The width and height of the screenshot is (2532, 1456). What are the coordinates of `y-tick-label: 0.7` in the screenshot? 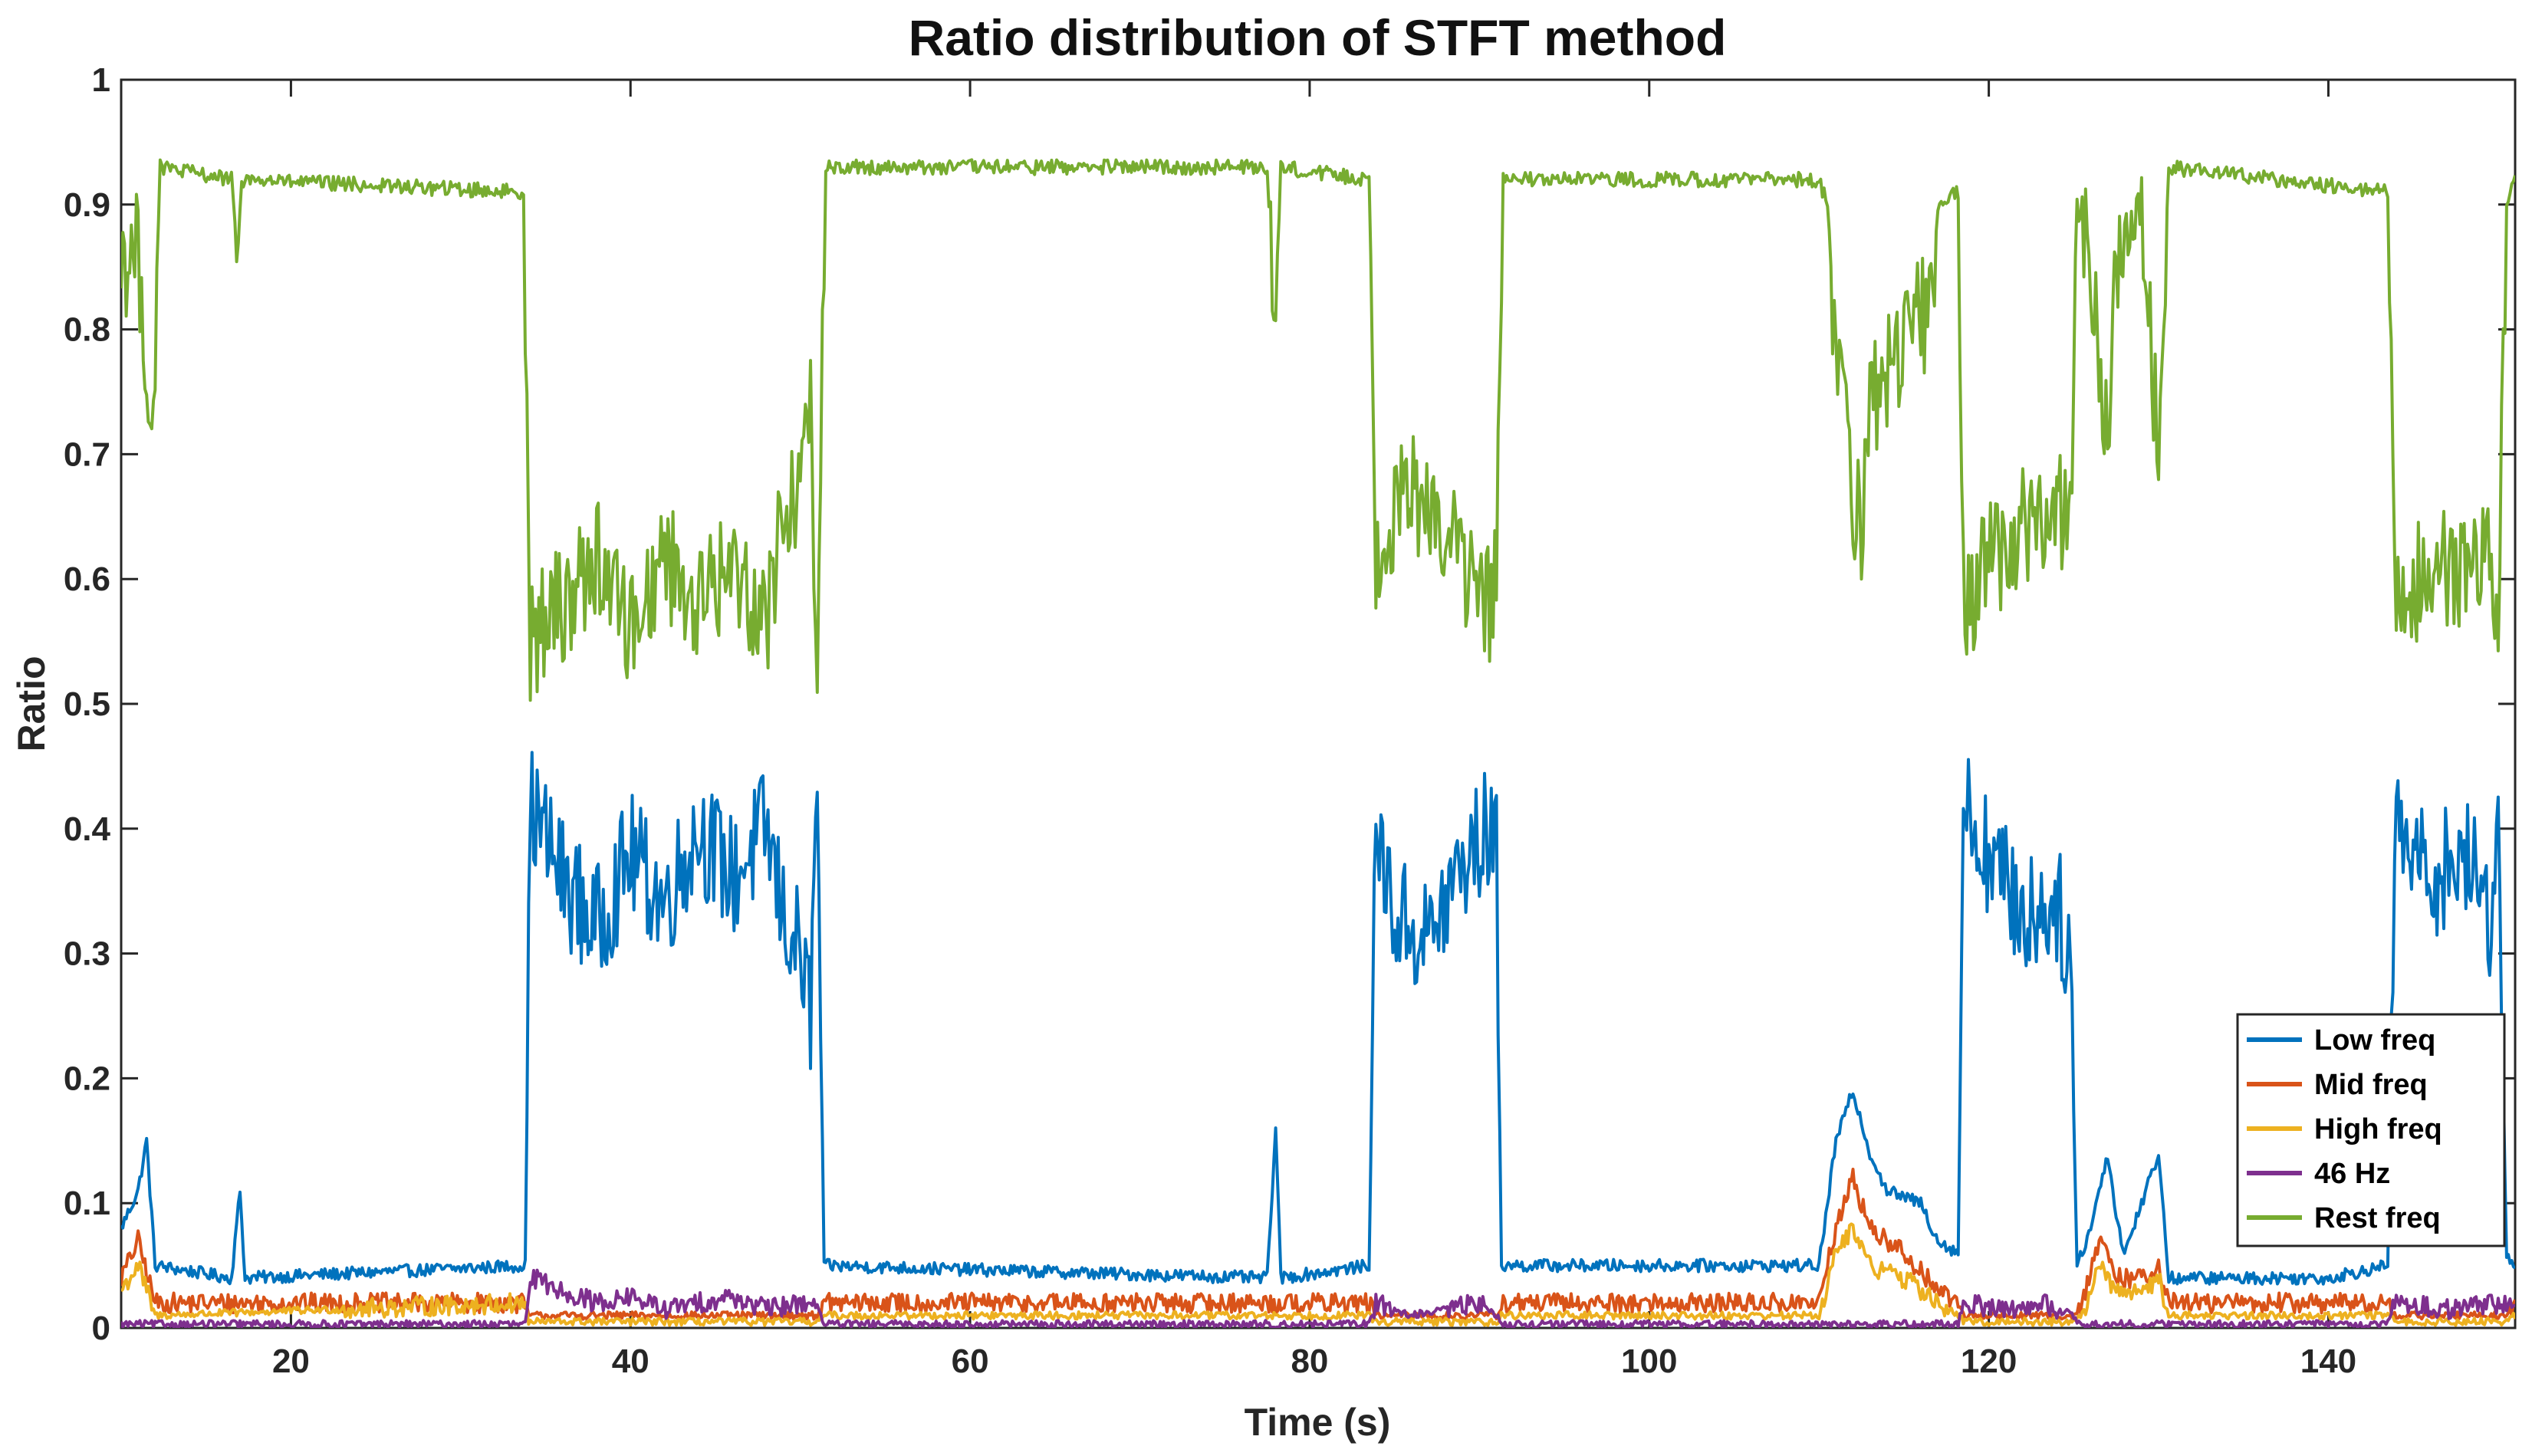 It's located at (87, 454).